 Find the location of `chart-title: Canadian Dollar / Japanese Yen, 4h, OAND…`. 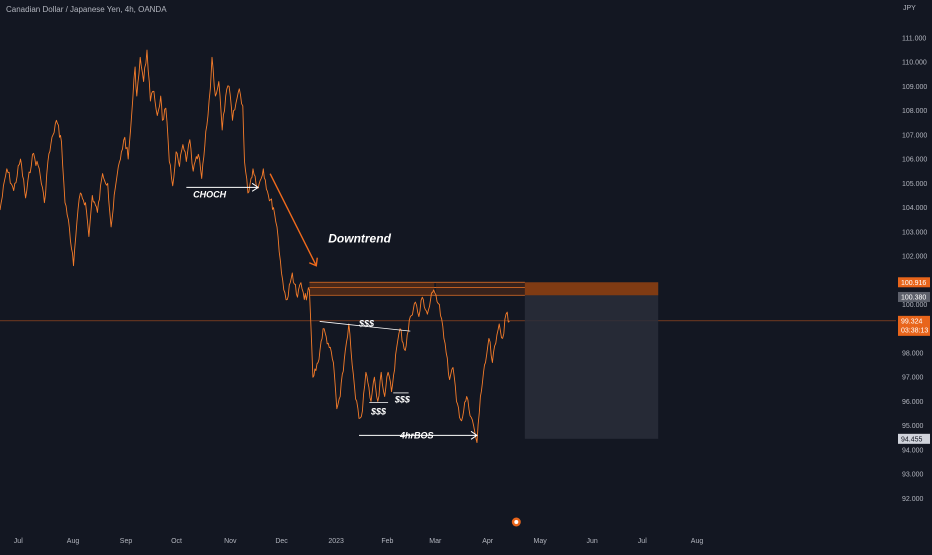

chart-title: Canadian Dollar / Japanese Yen, 4h, OAND… is located at coordinates (86, 9).